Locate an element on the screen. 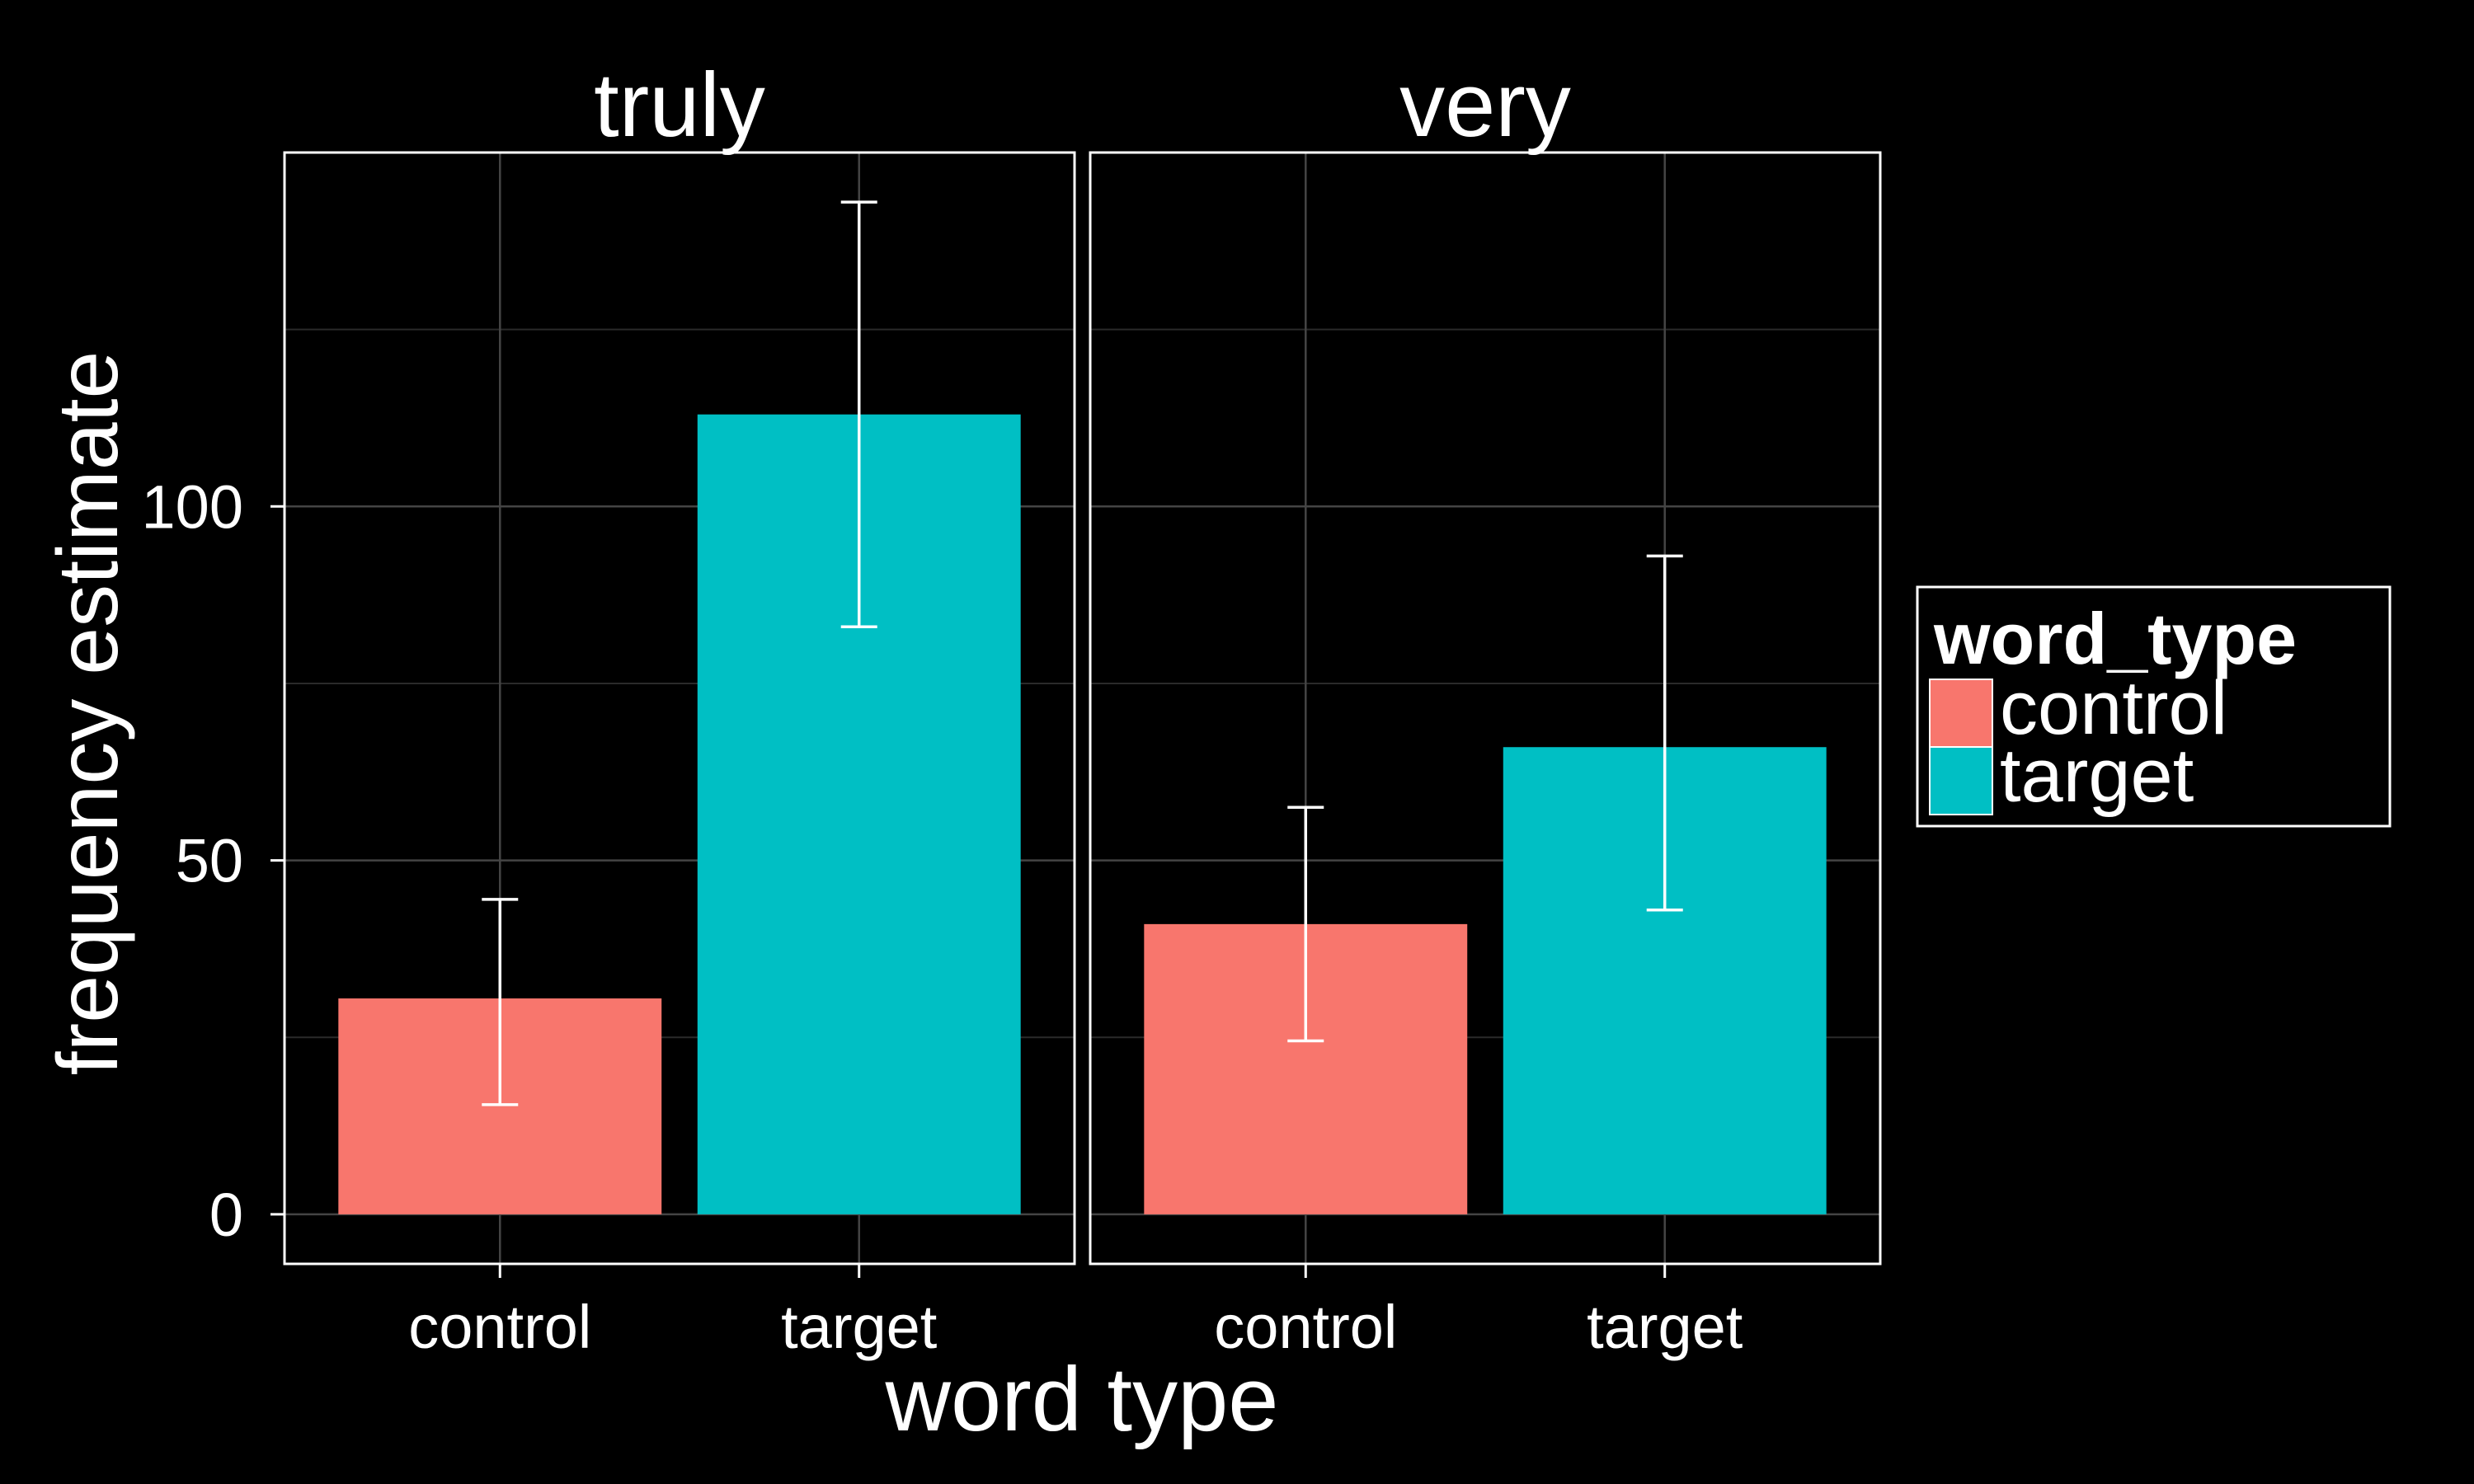 The image size is (2474, 1484). error-bar-truly-target is located at coordinates (858, 414).